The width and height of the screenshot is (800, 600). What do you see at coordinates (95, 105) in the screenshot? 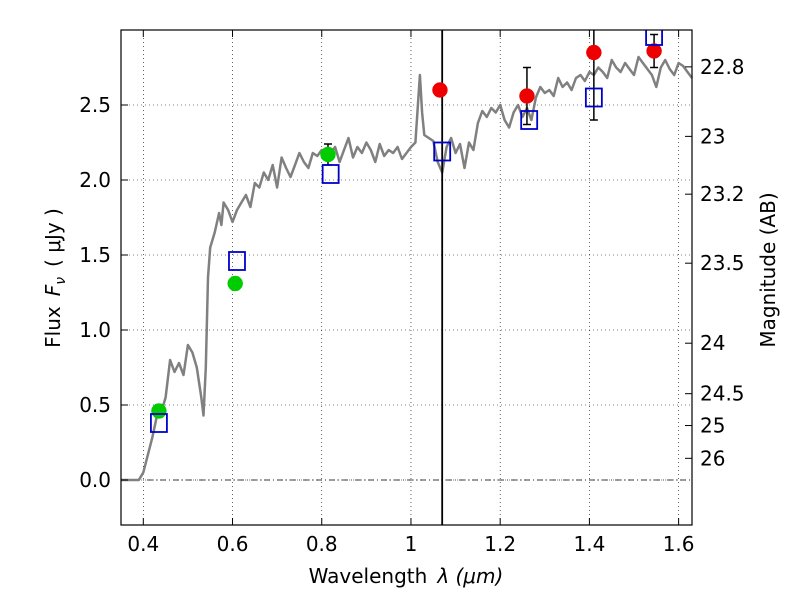
I see `y-tick-label: 2.5` at bounding box center [95, 105].